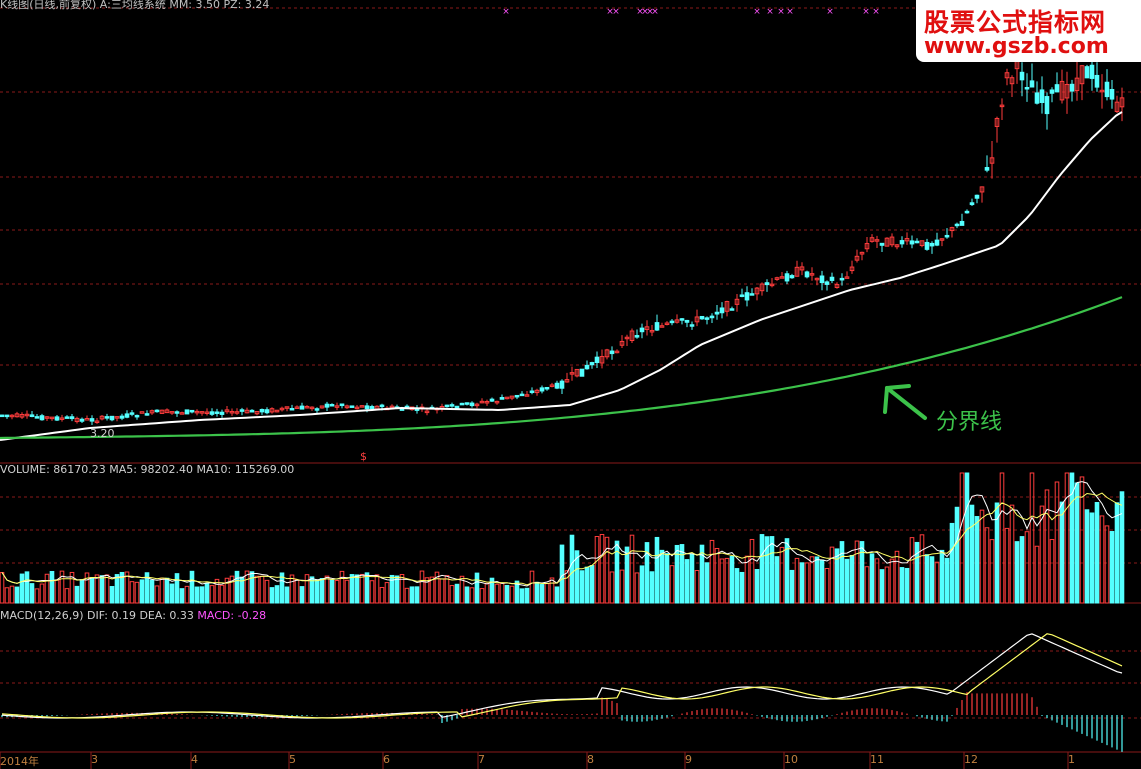 Image resolution: width=1141 pixels, height=769 pixels. I want to click on boundary-annotation: 分界线, so click(969, 422).